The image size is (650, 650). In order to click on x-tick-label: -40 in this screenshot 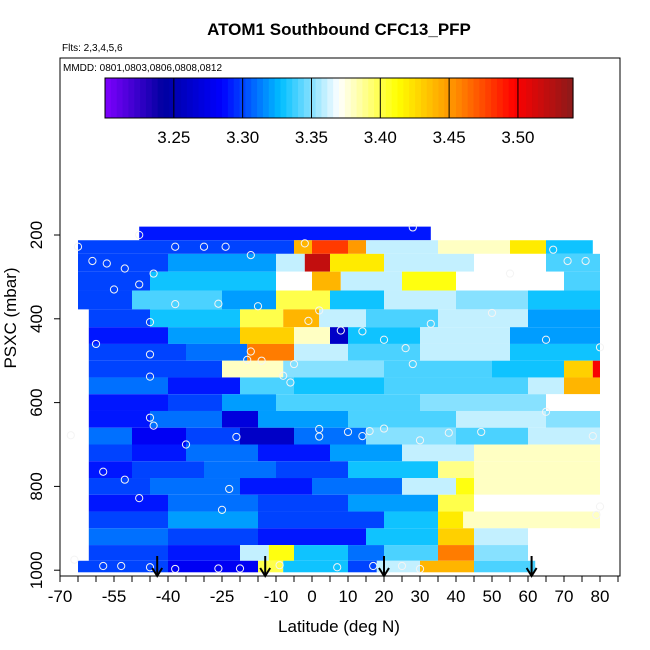, I will do `click(168, 596)`.